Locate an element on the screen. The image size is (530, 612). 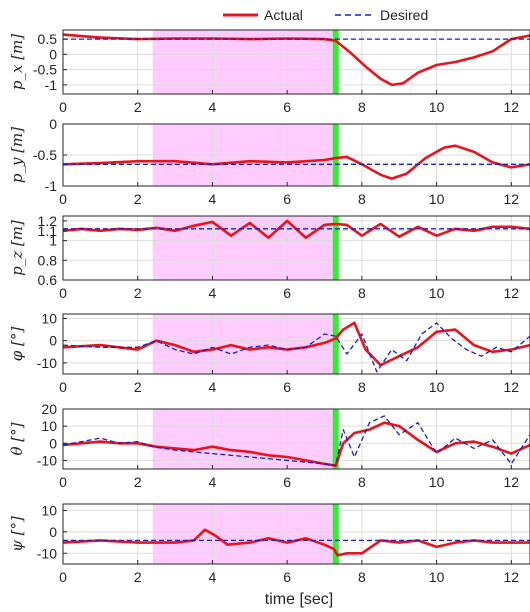
y-tick-label: 20 is located at coordinates (49, 409).